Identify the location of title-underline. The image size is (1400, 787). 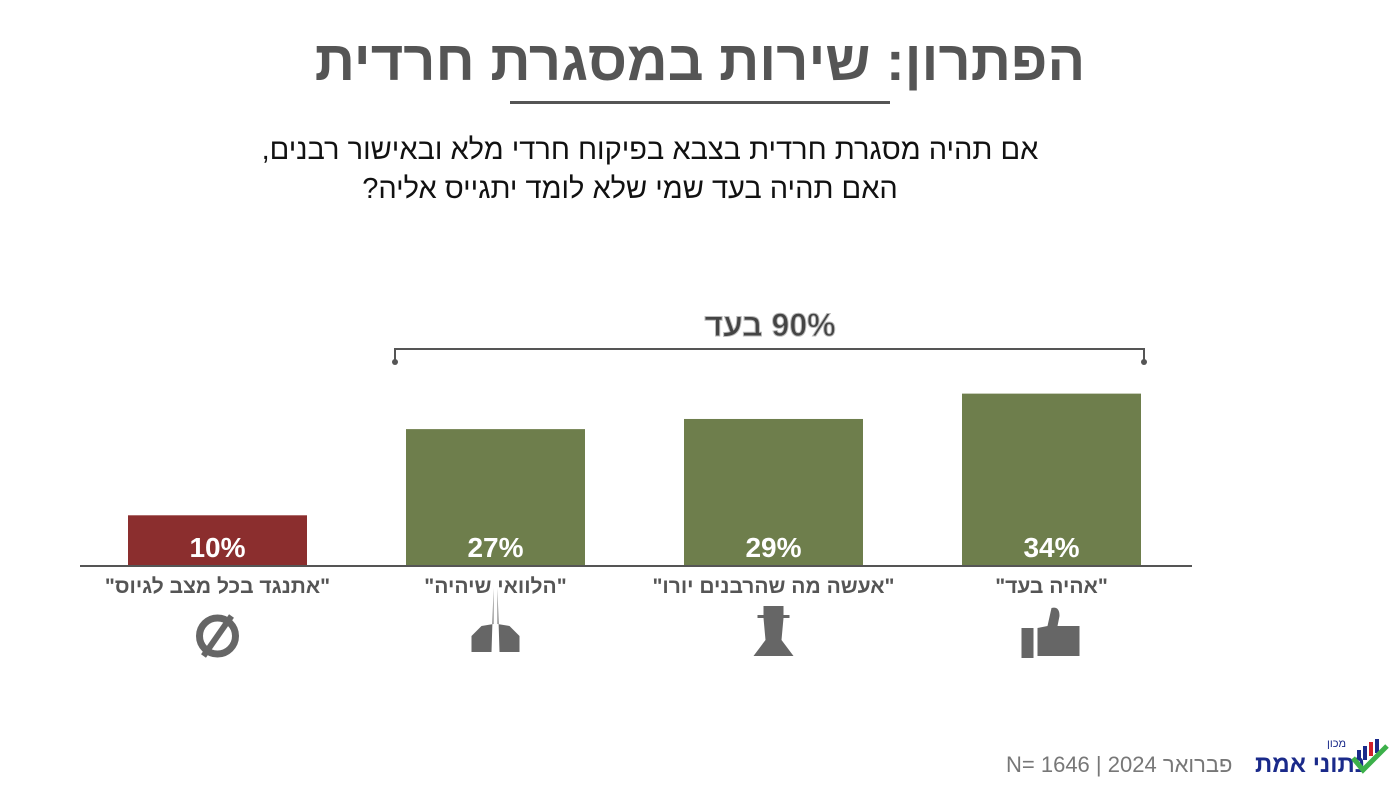
(700, 102).